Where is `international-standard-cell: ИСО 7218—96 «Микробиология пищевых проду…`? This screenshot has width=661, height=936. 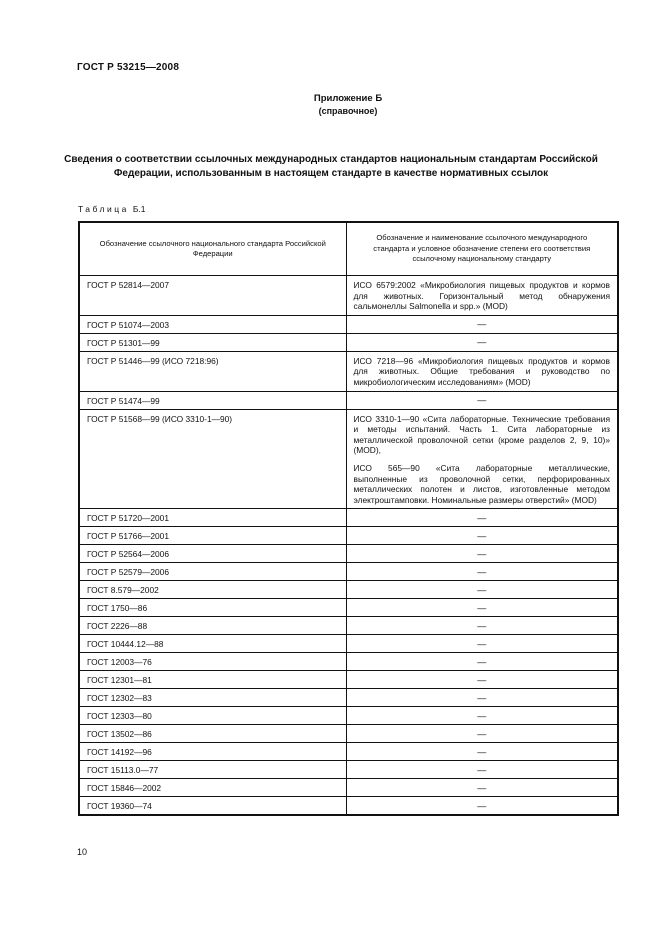 international-standard-cell: ИСО 7218—96 «Микробиология пищевых проду… is located at coordinates (482, 371).